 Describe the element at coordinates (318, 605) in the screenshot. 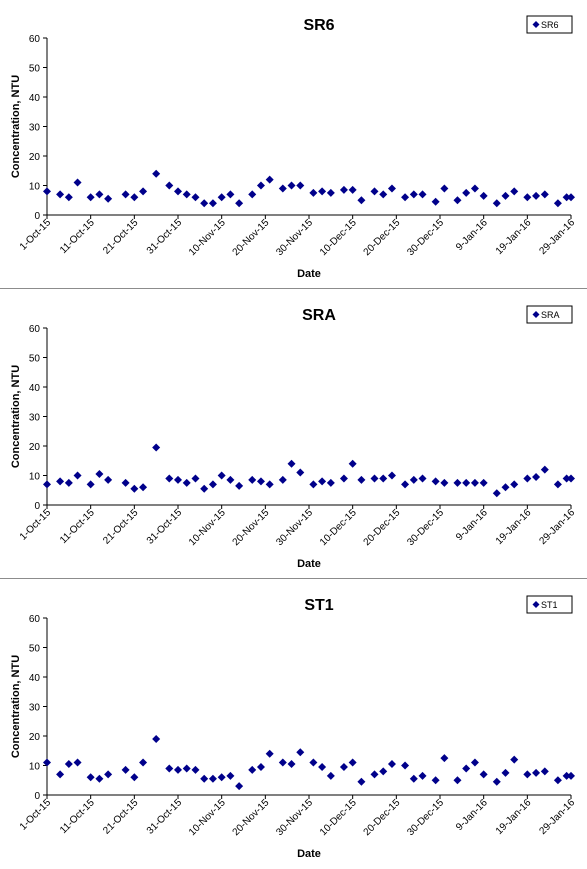

I see `chart-title: ST1` at that location.